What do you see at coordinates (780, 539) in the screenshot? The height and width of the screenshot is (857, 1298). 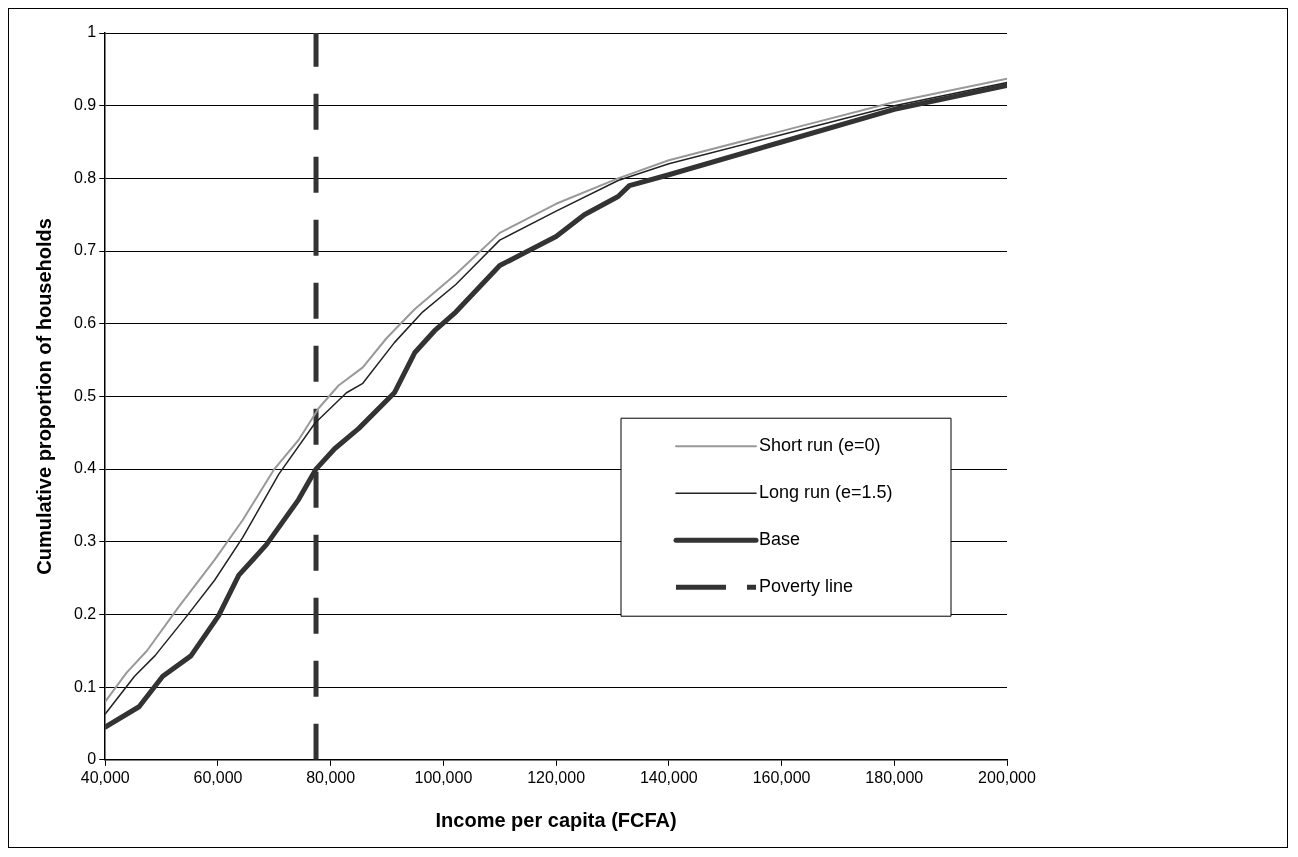 I see `legend-label: Base` at bounding box center [780, 539].